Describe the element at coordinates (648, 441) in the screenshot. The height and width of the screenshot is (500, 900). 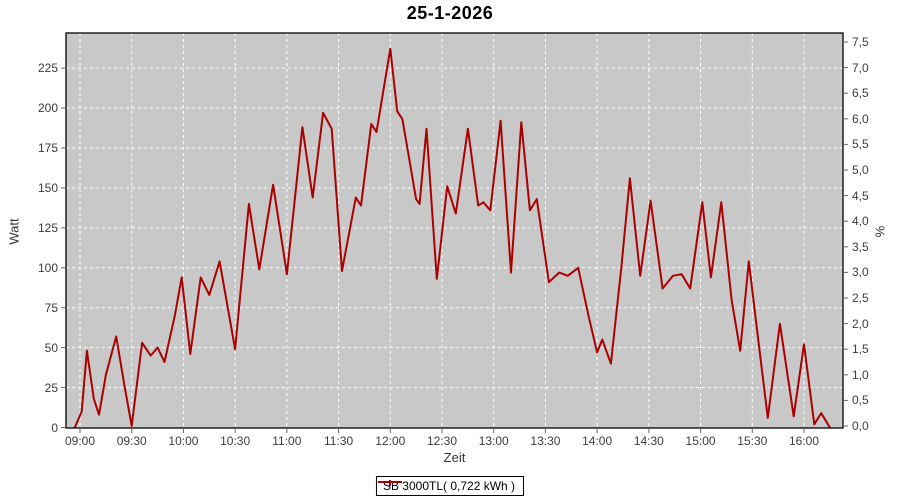
I see `x-axis-tick-label: 14:30` at that location.